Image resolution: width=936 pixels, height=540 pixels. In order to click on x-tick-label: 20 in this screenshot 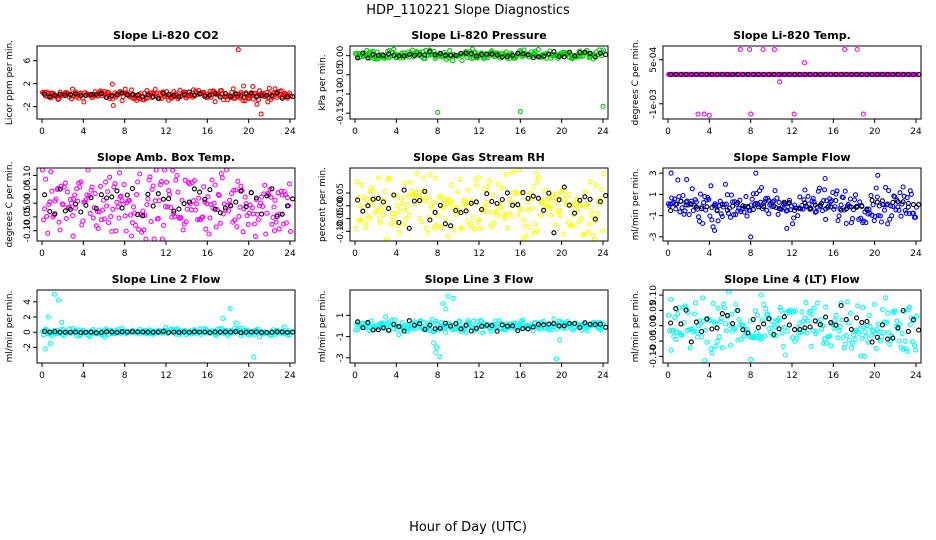, I will do `click(249, 132)`.